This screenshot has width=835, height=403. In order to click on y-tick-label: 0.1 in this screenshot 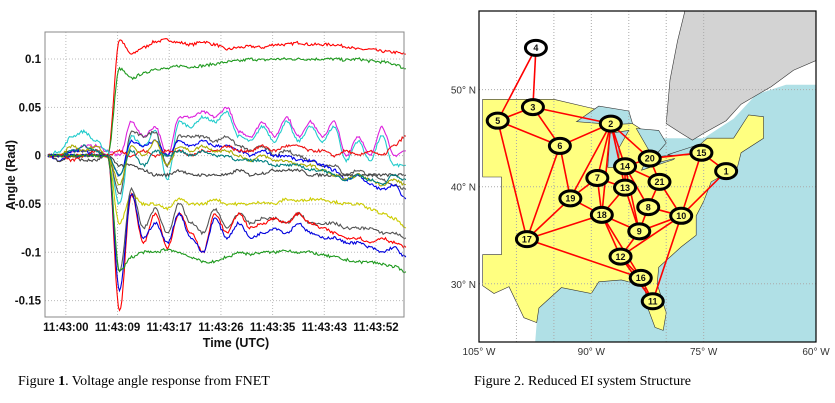, I will do `click(33, 60)`.